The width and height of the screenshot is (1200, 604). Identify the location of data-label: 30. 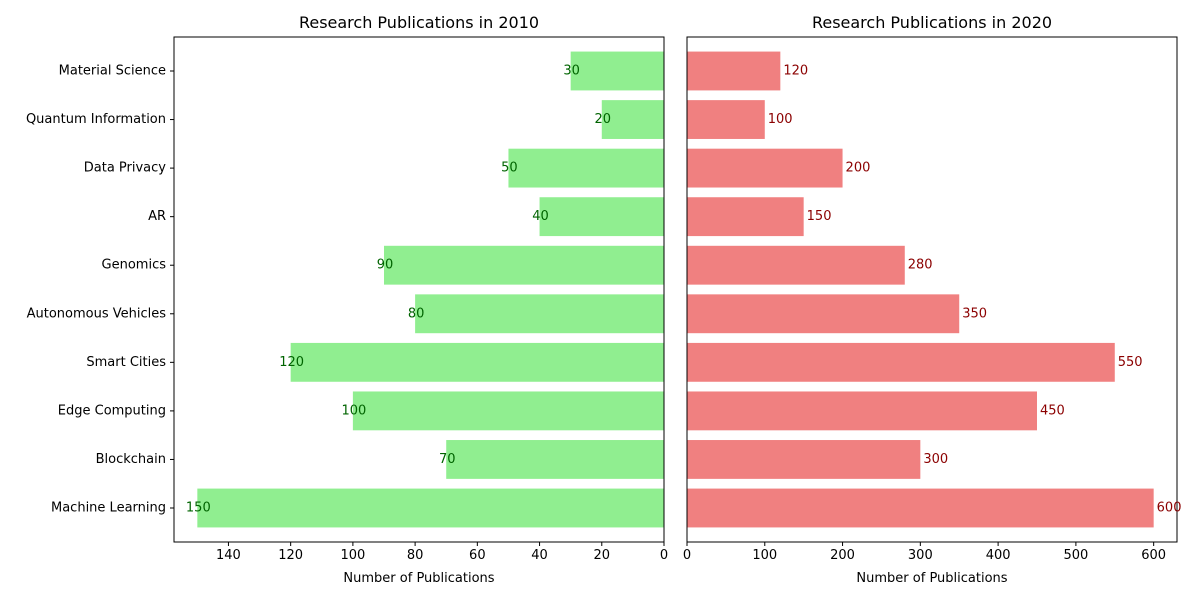
(571, 70).